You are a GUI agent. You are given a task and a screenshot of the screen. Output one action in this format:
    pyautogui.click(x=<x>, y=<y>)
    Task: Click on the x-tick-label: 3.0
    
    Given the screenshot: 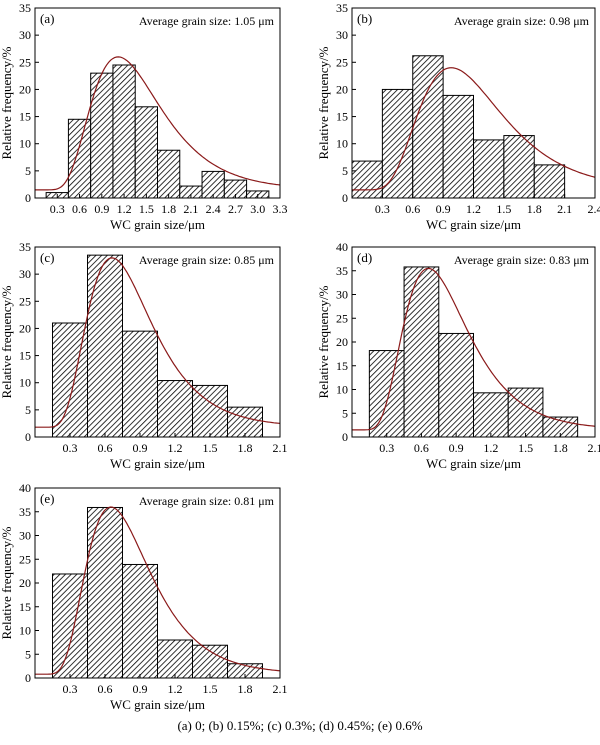 What is the action you would take?
    pyautogui.click(x=257, y=209)
    